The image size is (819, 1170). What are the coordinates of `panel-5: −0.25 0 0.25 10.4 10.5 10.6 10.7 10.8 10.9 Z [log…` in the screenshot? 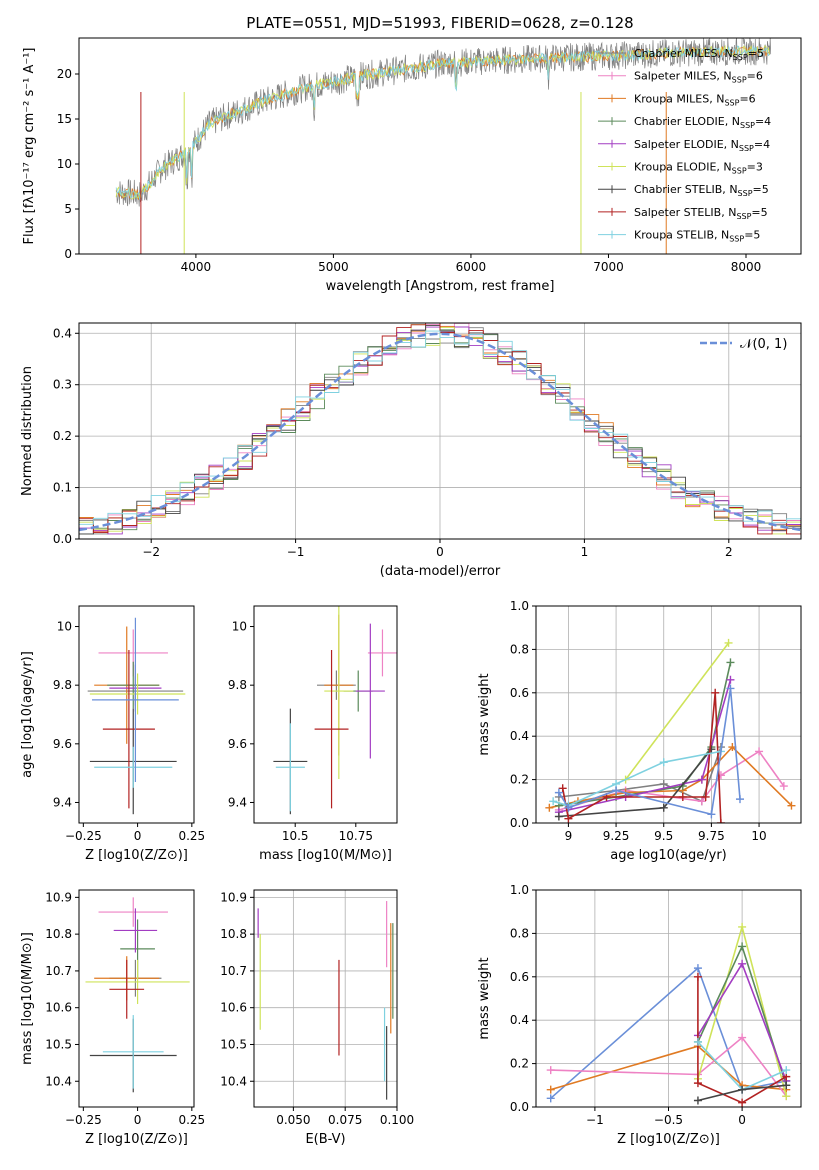 It's located at (112, 1018).